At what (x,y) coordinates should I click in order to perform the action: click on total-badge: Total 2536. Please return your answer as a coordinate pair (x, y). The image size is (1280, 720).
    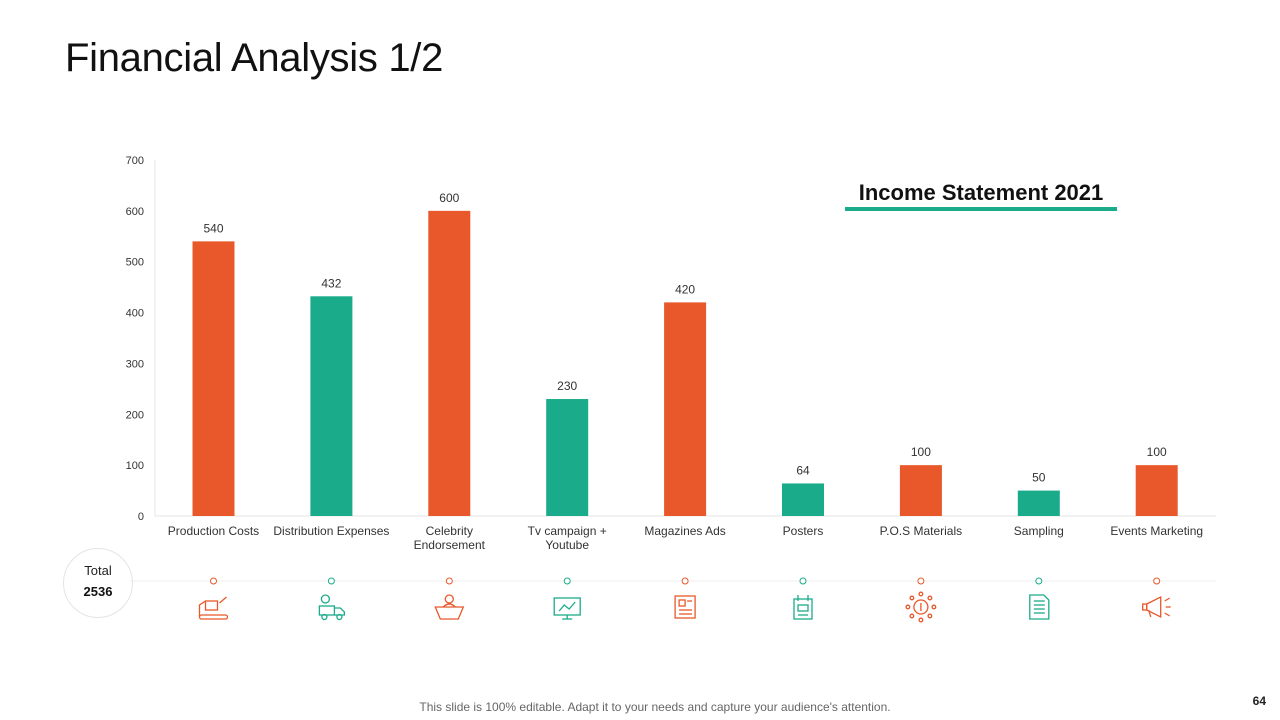
    Looking at the image, I should click on (98, 583).